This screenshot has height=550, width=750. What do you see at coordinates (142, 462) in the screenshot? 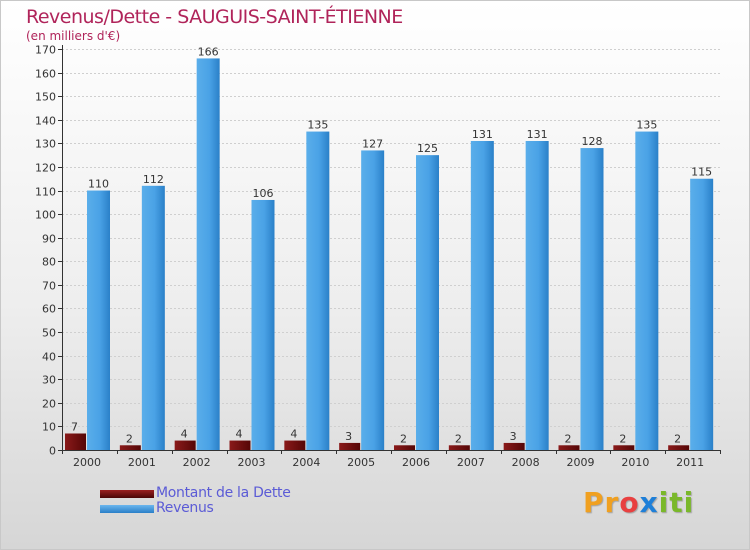
I see `x-tick-label: 2001` at bounding box center [142, 462].